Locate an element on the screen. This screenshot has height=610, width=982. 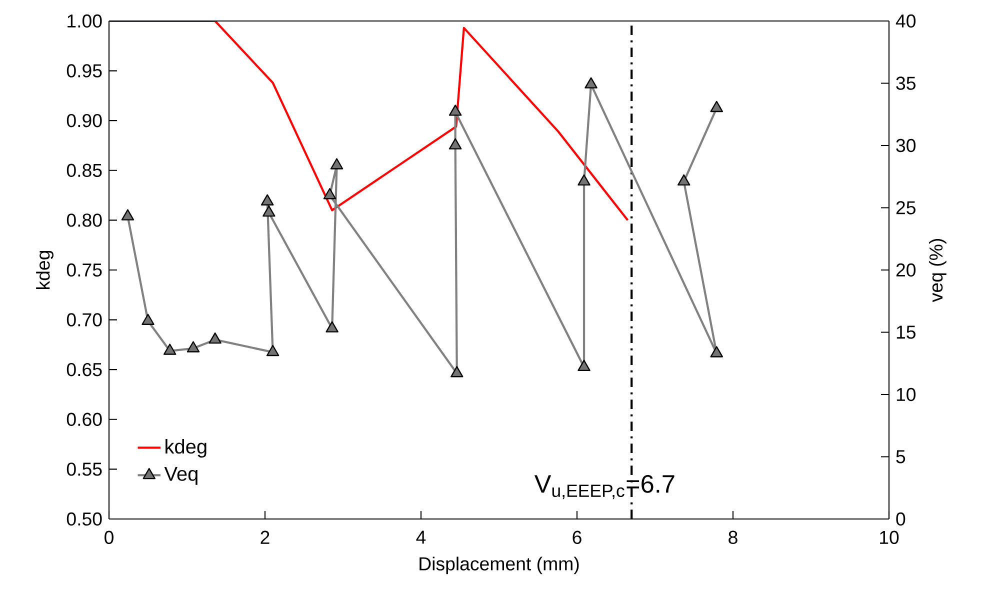
x-tick-label: 10 is located at coordinates (889, 537).